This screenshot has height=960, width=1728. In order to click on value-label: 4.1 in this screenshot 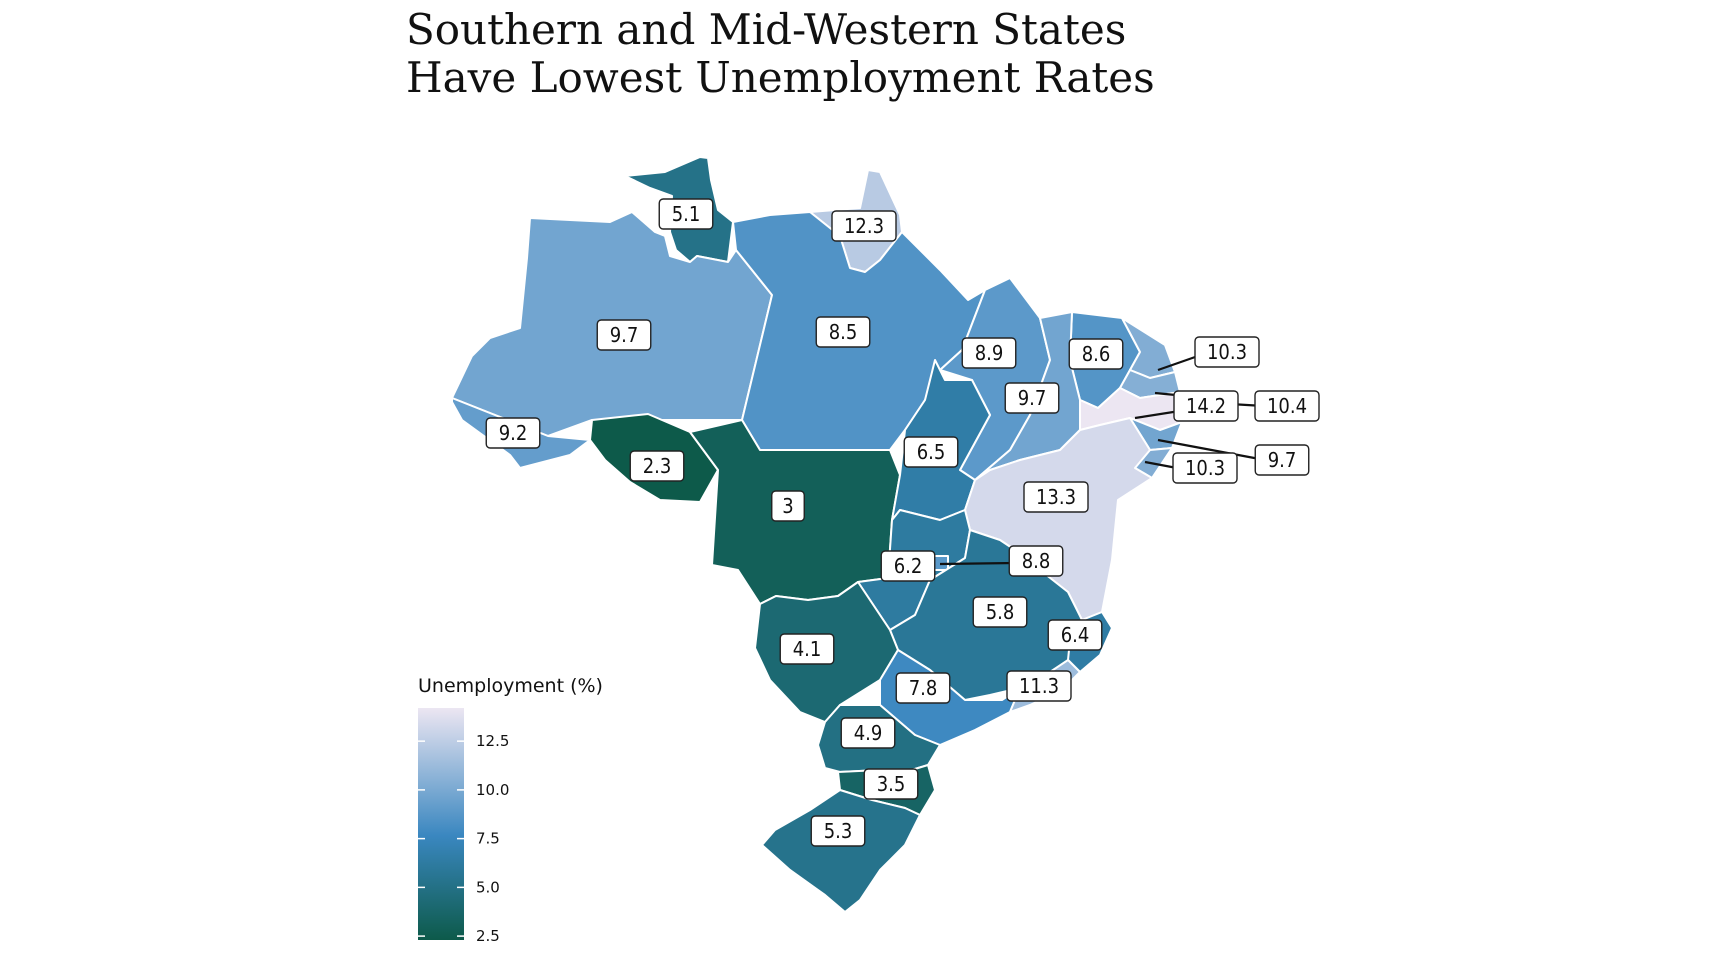, I will do `click(807, 649)`.